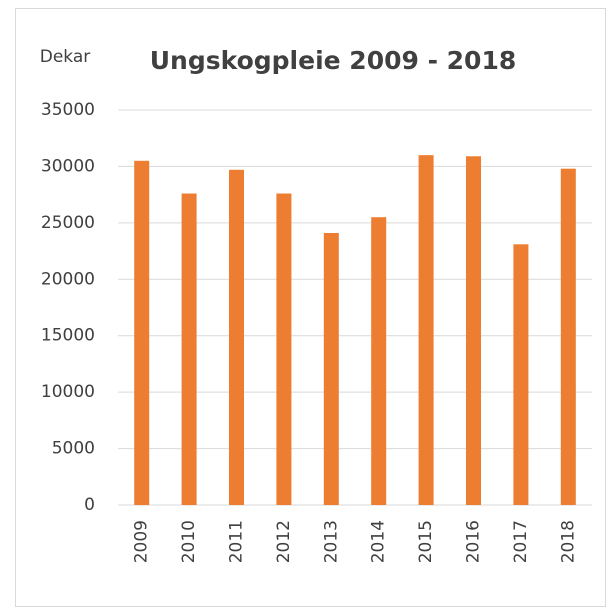 This screenshot has width=607, height=608. Describe the element at coordinates (89, 505) in the screenshot. I see `y-tick-label: 0` at that location.